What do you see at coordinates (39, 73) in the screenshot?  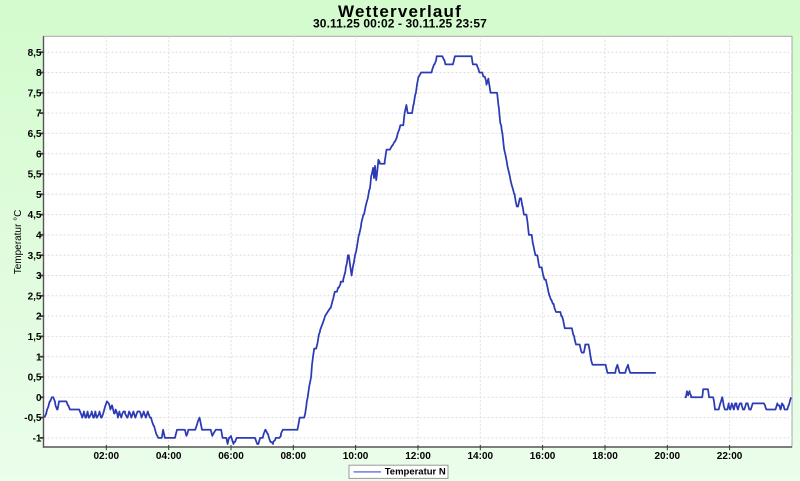 I see `svg-text: 8` at bounding box center [39, 73].